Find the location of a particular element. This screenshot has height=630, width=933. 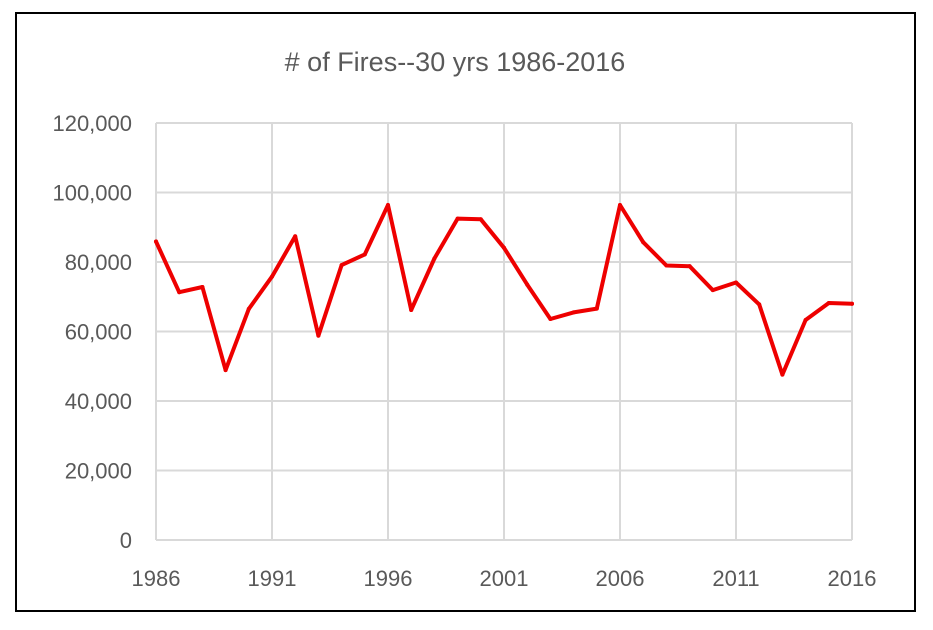

y-axis-tick-labels: 0 20,000 40,000 60,000 80,000 100,000 120,000 is located at coordinates (92, 332).